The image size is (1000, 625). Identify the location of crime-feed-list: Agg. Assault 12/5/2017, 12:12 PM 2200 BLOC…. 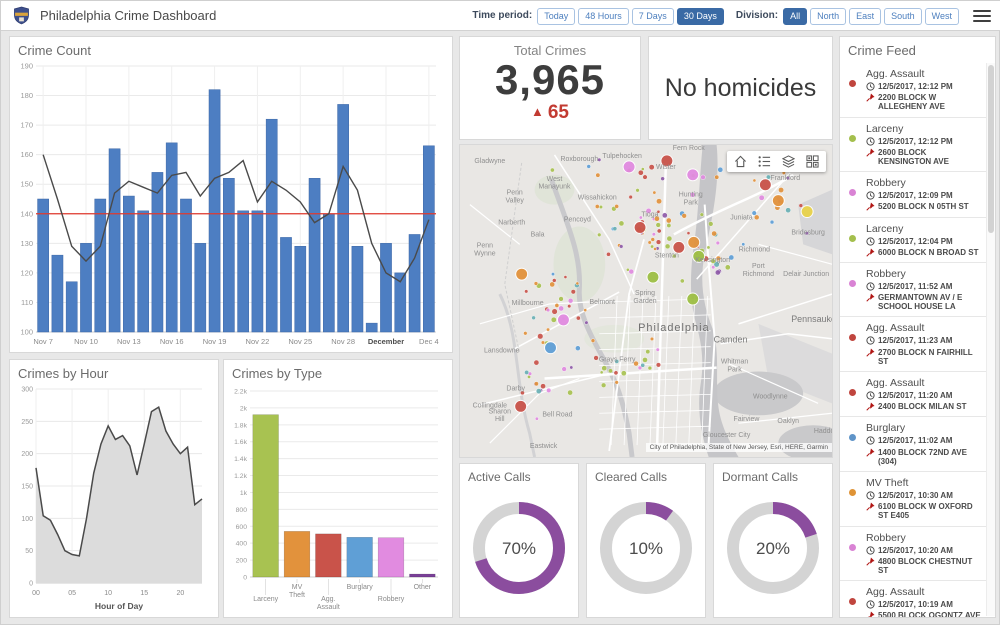
(913, 340).